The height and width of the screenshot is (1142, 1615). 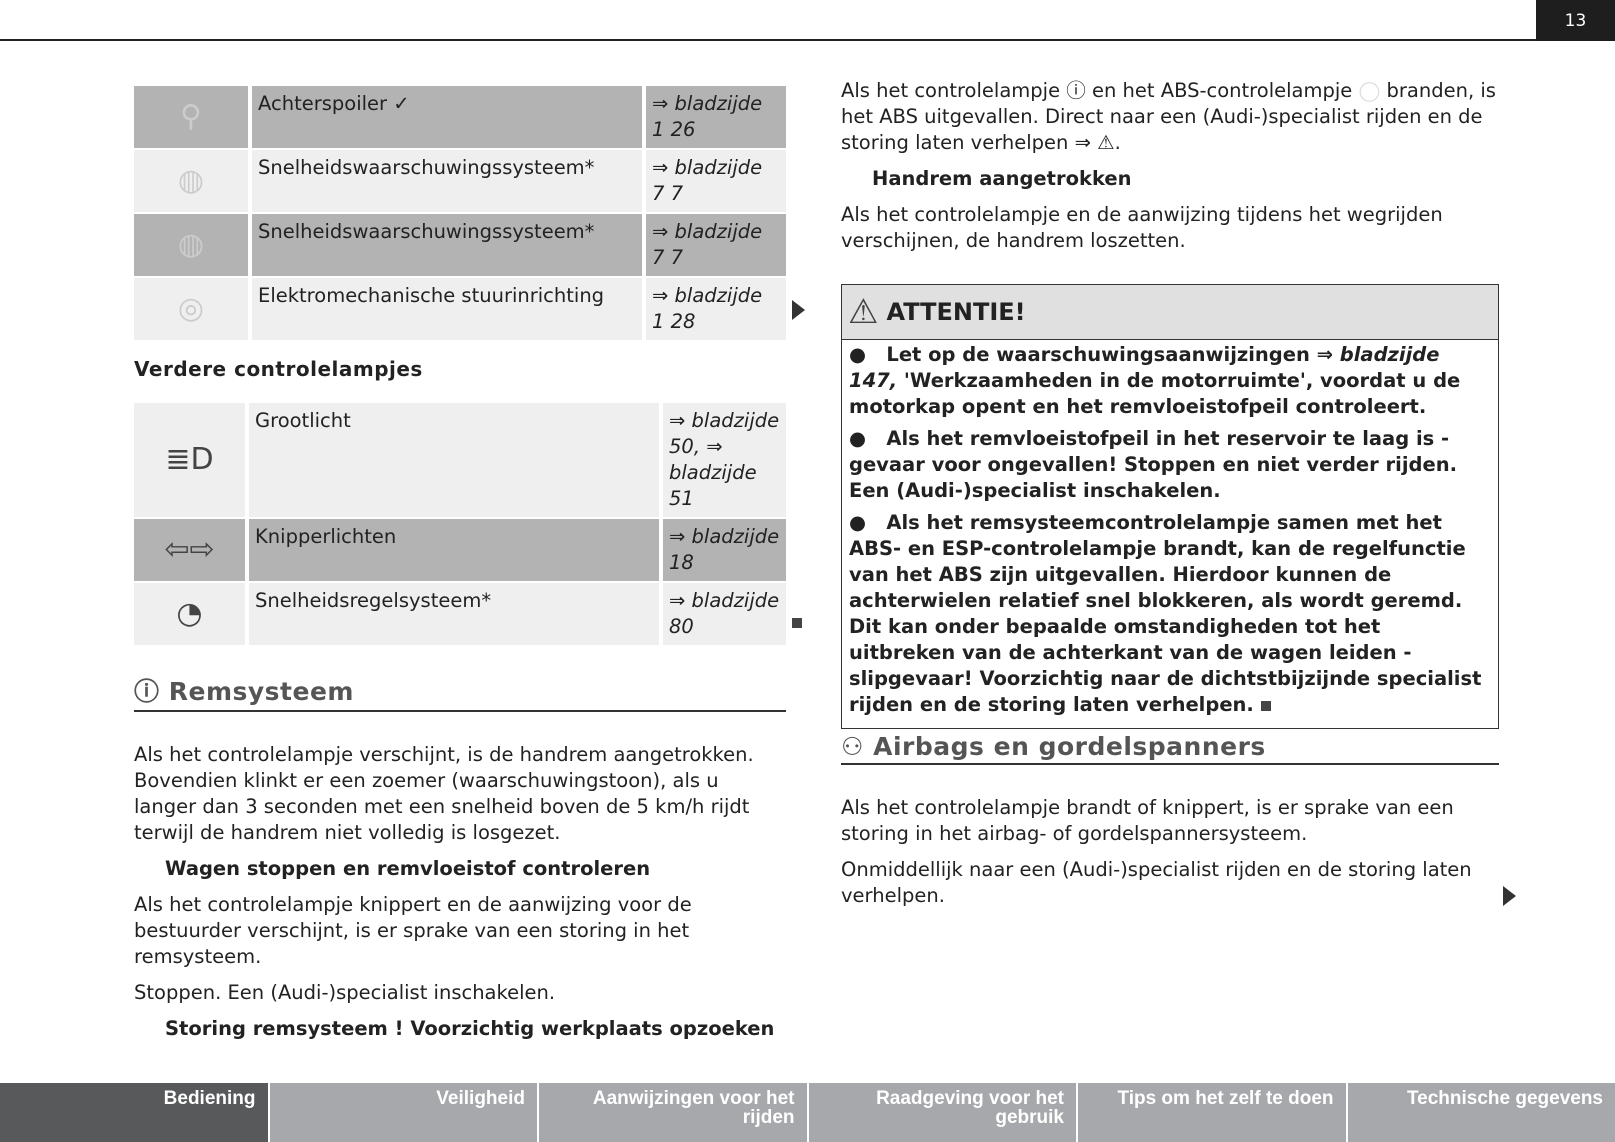 I want to click on indicator-name: Knipperlichten, so click(x=456, y=551).